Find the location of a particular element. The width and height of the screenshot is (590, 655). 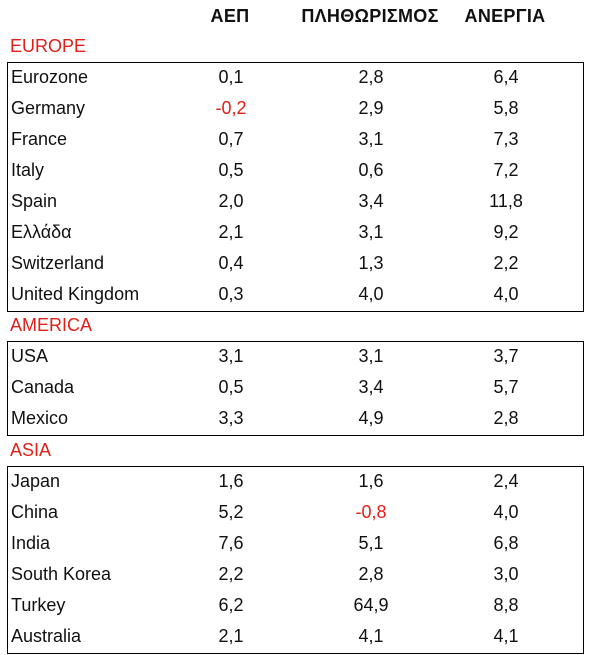

inflation-value: 64,9 is located at coordinates (371, 605).